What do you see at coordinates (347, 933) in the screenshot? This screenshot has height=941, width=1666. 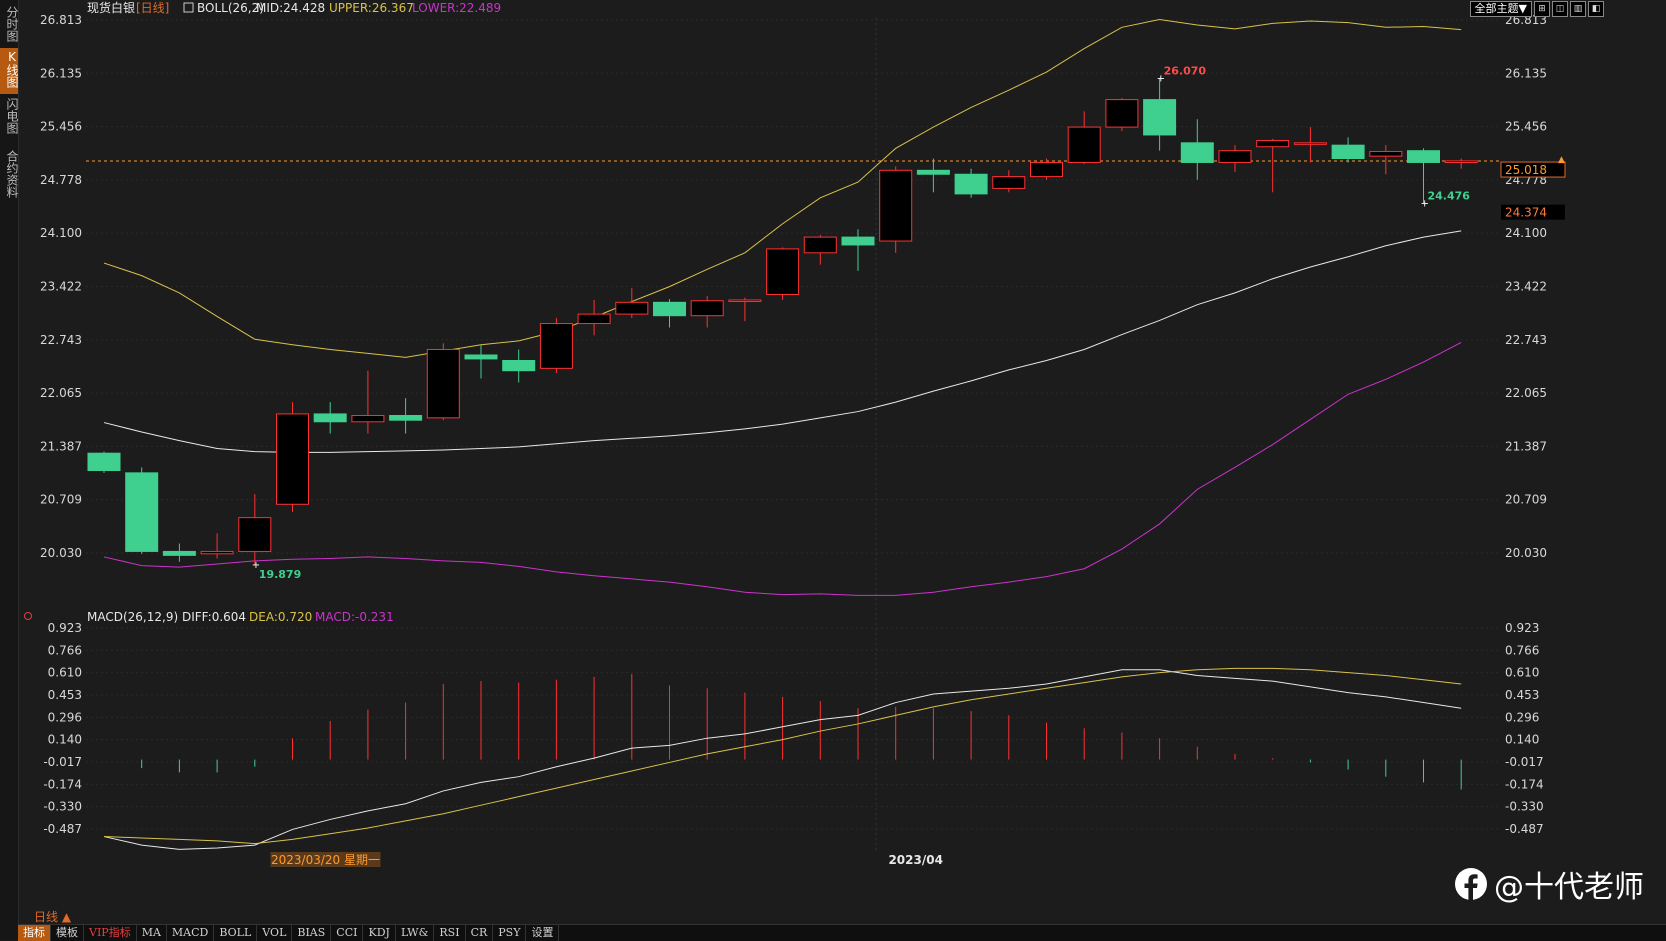 I see `indicator-tab: CCI` at bounding box center [347, 933].